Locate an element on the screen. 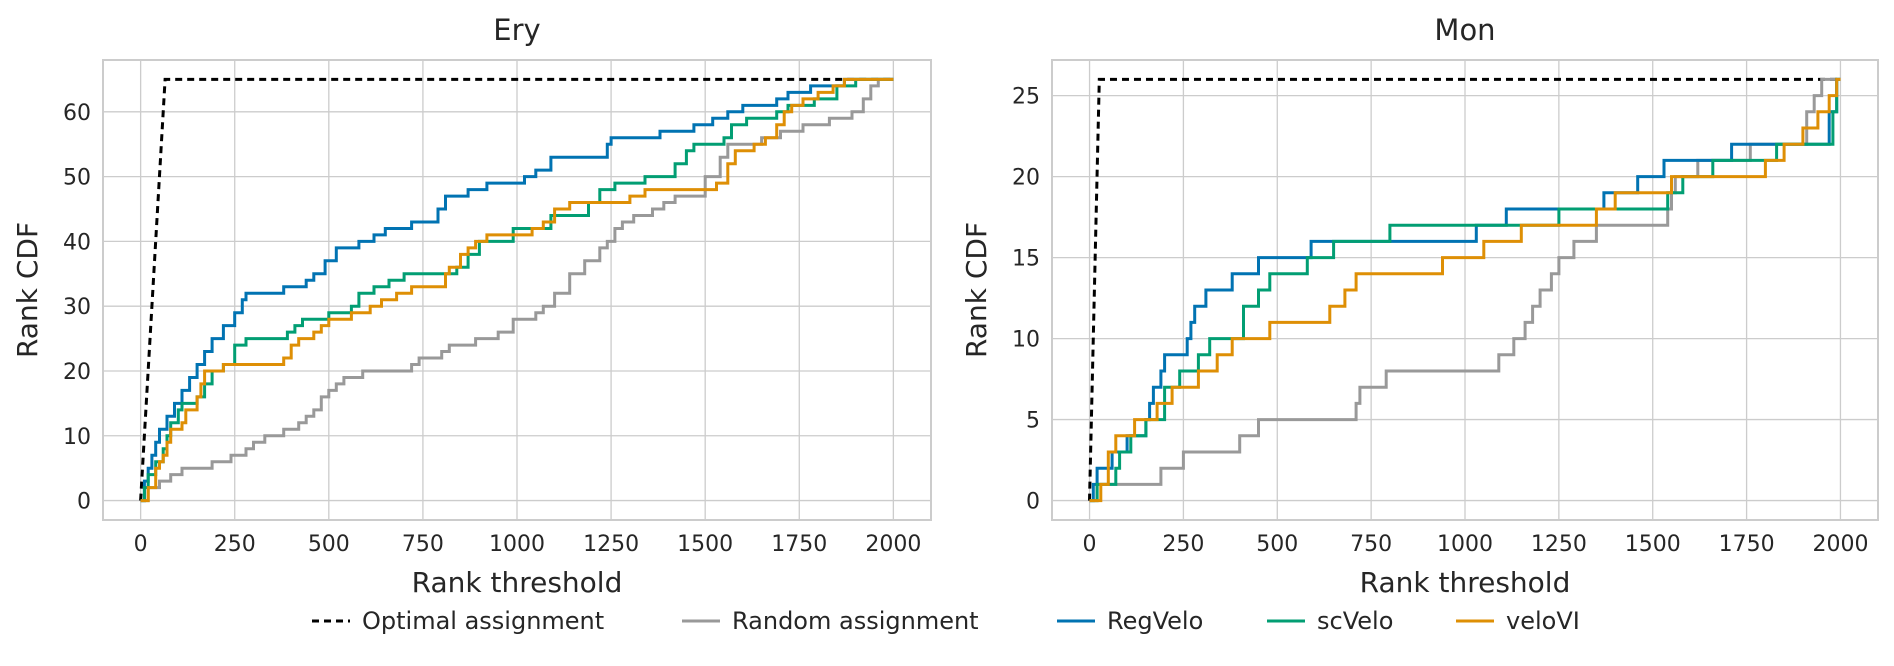  legend-label: Optimal assignment is located at coordinates (483, 621).